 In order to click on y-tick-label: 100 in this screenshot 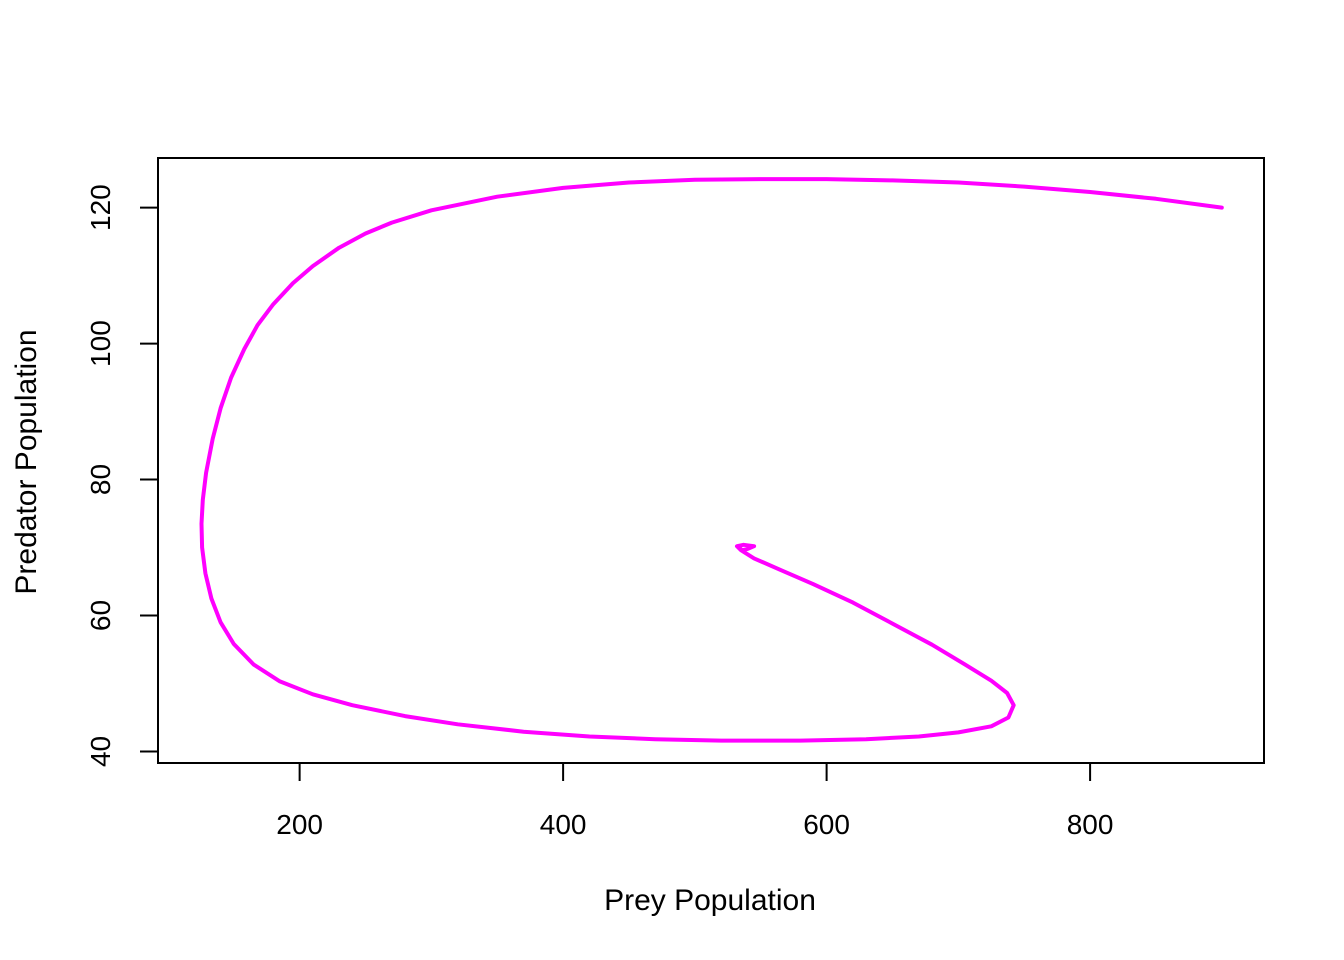, I will do `click(100, 343)`.